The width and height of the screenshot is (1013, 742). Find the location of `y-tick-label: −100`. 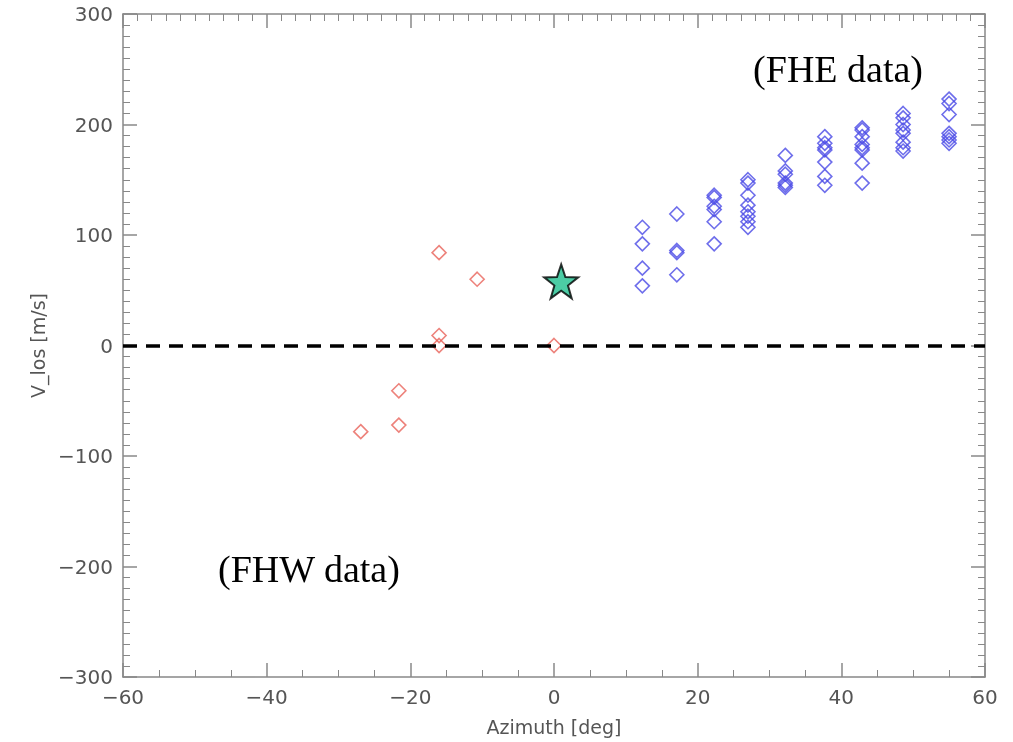

y-tick-label: −100 is located at coordinates (85, 456).